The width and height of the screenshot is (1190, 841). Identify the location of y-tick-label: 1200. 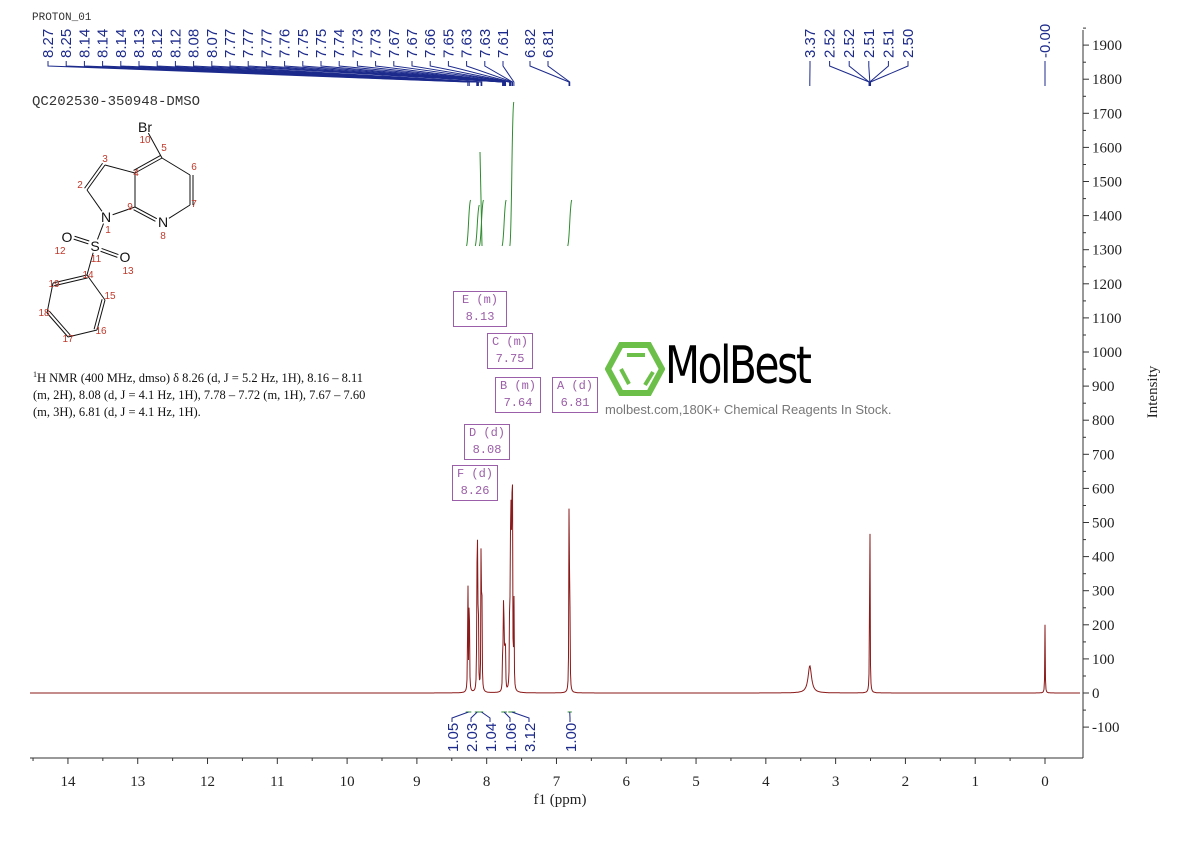
(1107, 285).